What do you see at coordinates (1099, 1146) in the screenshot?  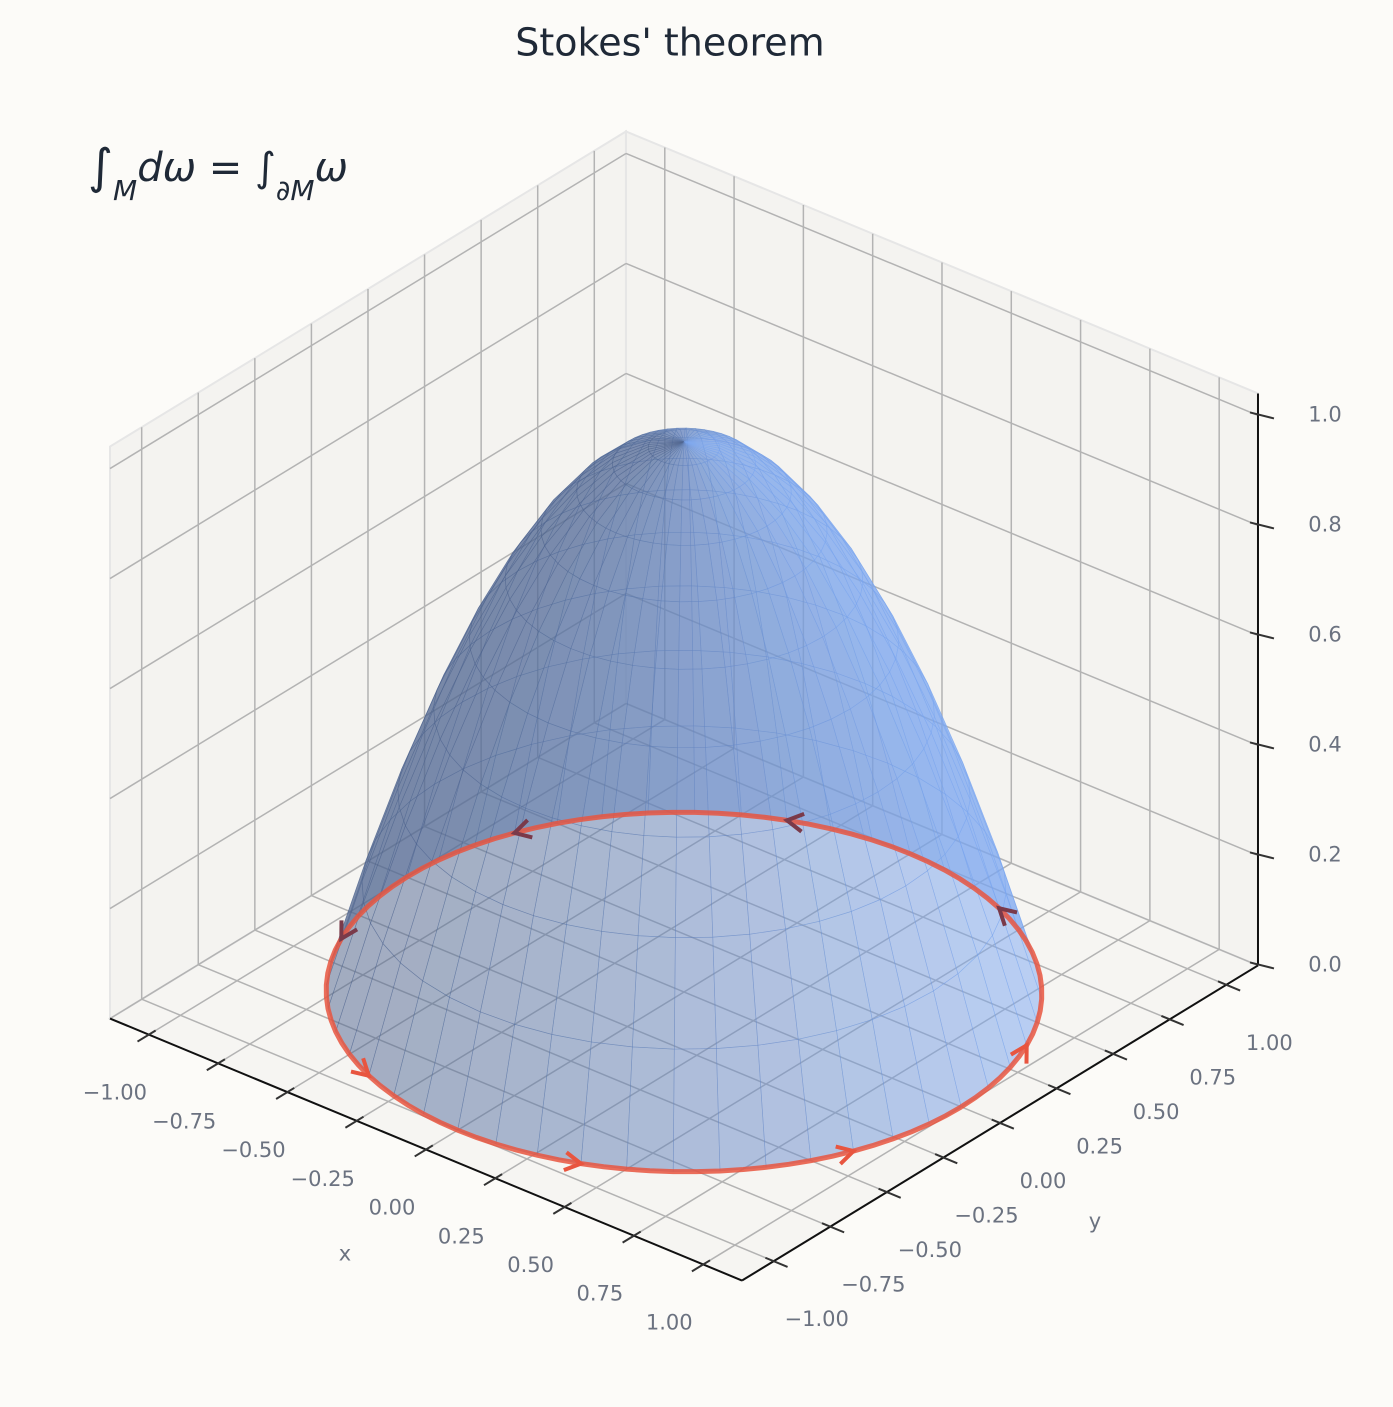 I see `y-tick-label: 0.25` at bounding box center [1099, 1146].